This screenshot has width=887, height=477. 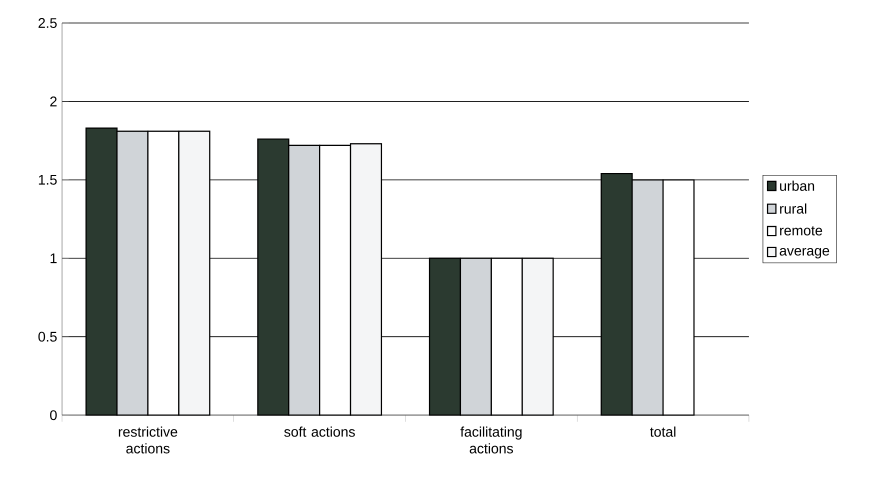 What do you see at coordinates (53, 101) in the screenshot?
I see `y-tick-label: 2` at bounding box center [53, 101].